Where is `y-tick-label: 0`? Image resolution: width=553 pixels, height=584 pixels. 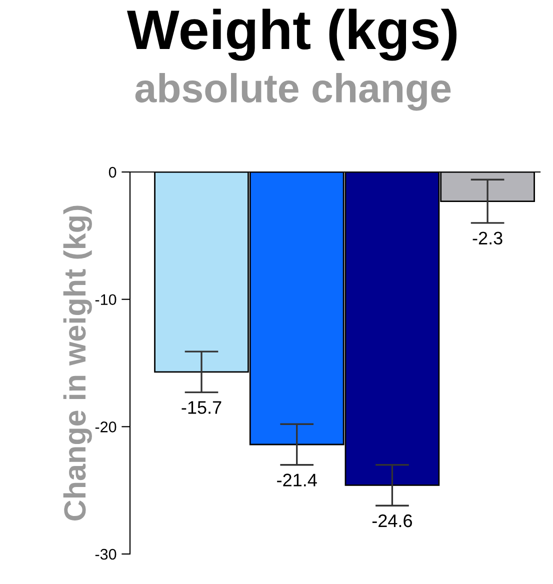
y-tick-label: 0 is located at coordinates (112, 172).